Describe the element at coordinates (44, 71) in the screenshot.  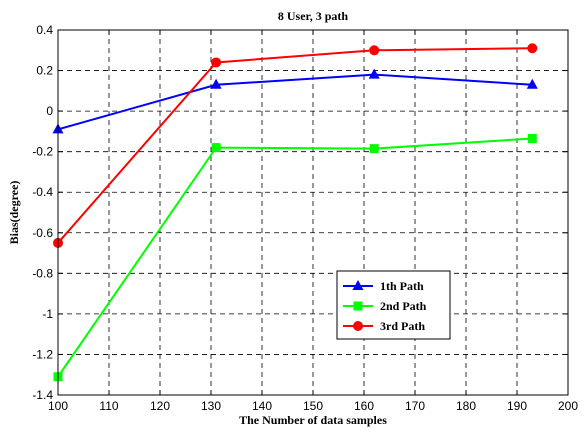
I see `y-tick-label: 0.2` at that location.